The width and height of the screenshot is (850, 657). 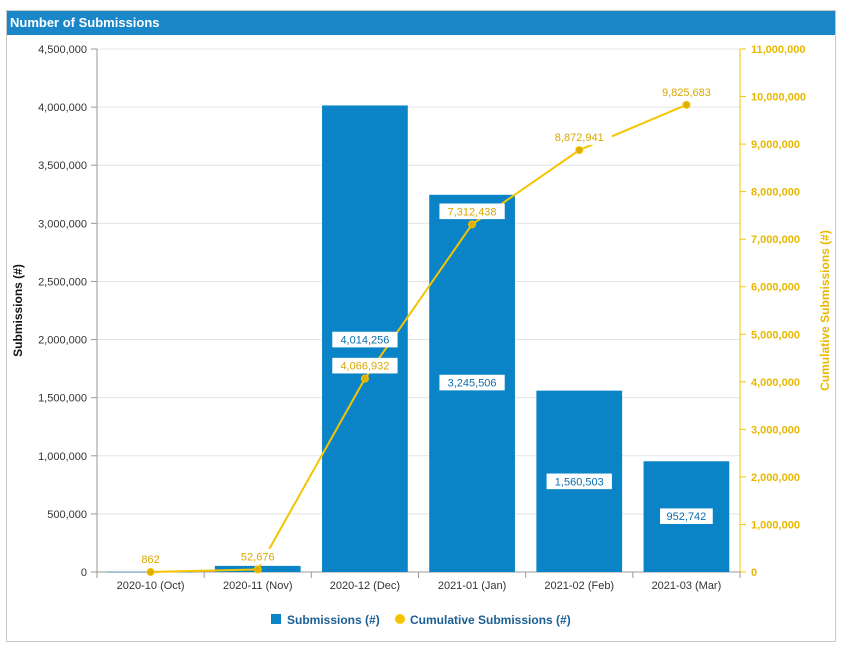 I want to click on right-axis-title: Cumulative Submissions (#), so click(x=825, y=310).